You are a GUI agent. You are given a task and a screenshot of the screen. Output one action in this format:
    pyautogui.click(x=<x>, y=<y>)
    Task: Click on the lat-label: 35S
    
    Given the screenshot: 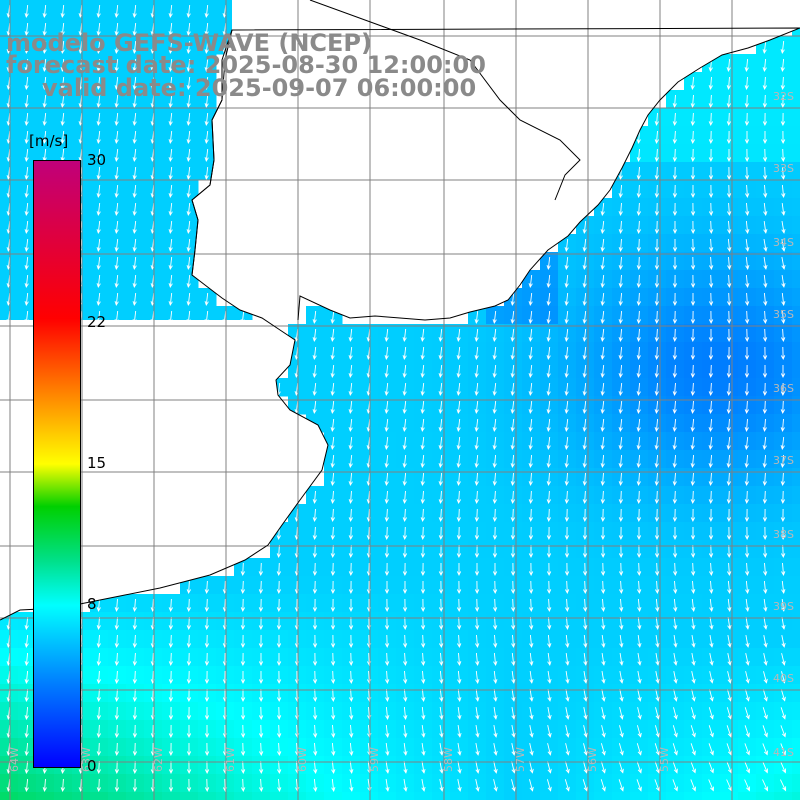 What is the action you would take?
    pyautogui.click(x=783, y=314)
    